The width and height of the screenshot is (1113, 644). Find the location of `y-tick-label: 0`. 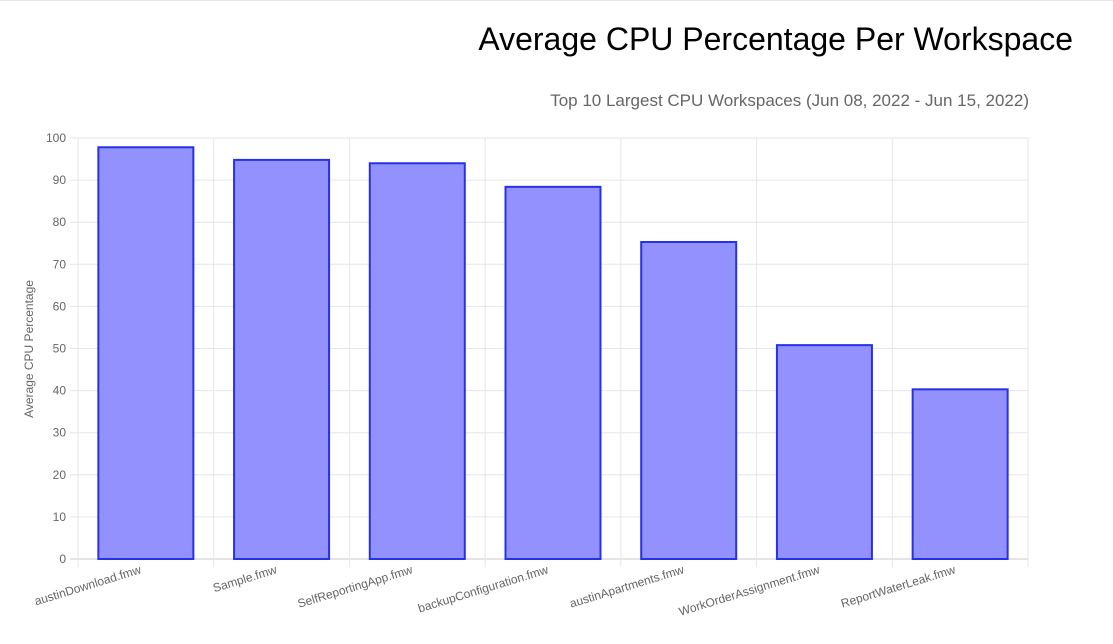

y-tick-label: 0 is located at coordinates (62, 559).